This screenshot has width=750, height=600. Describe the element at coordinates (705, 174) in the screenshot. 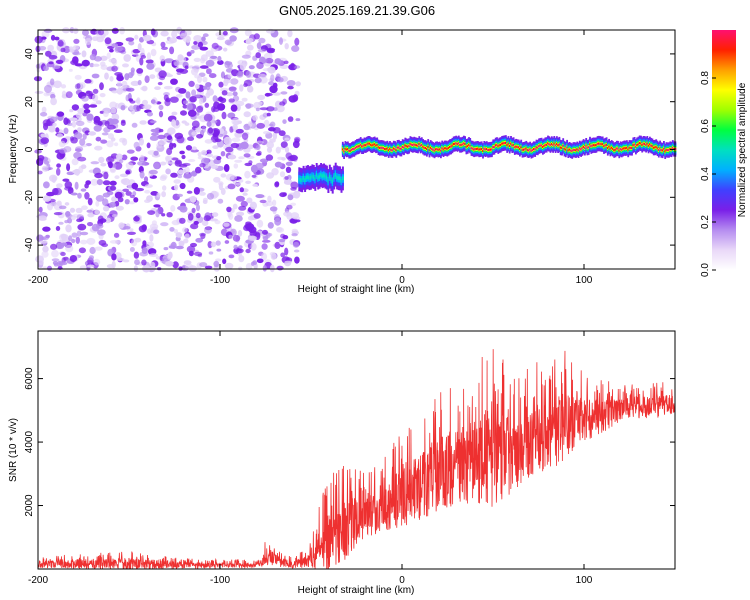

I see `colorbar-tick-label: 0.4` at that location.